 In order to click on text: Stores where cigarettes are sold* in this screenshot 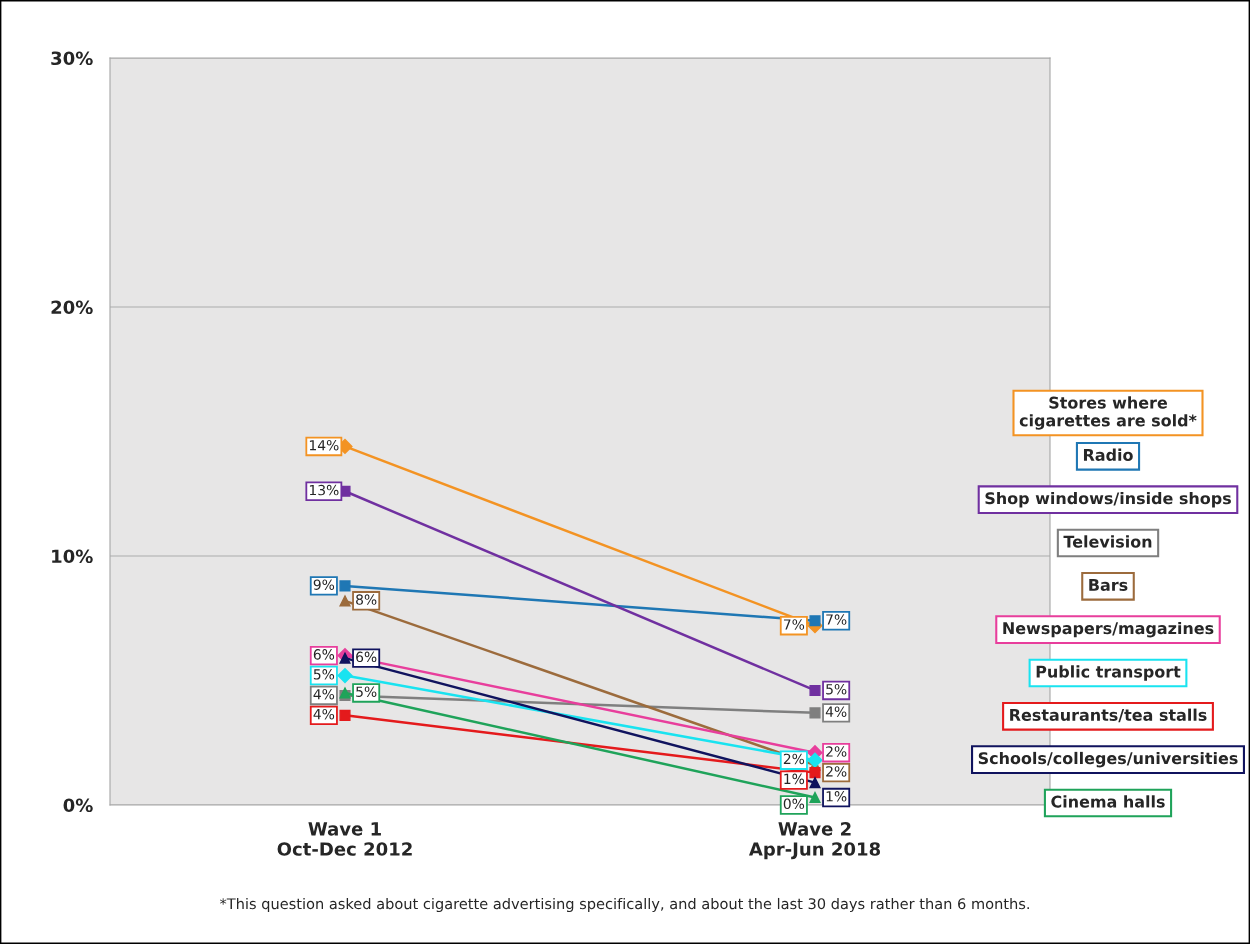, I will do `click(1108, 413)`.